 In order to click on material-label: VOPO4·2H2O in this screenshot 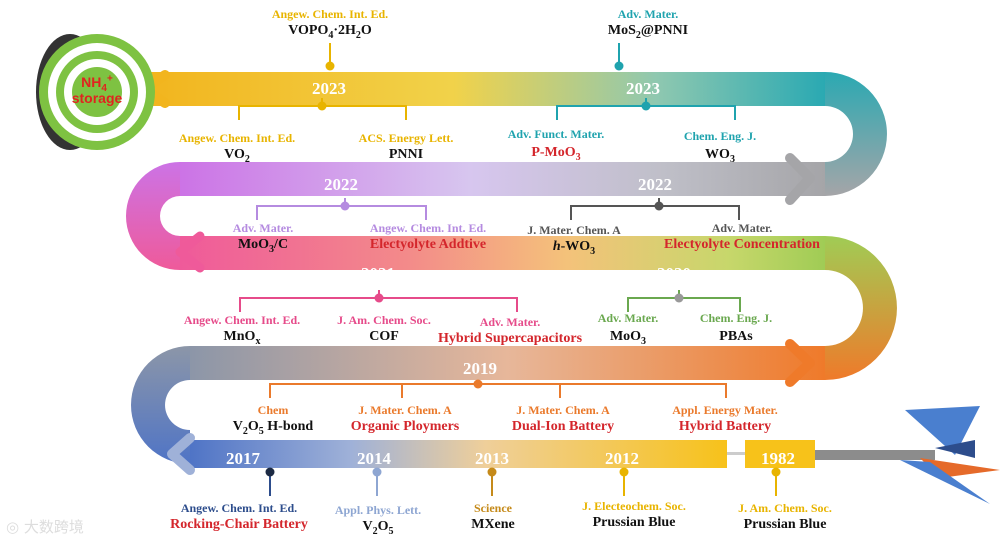, I will do `click(330, 32)`.